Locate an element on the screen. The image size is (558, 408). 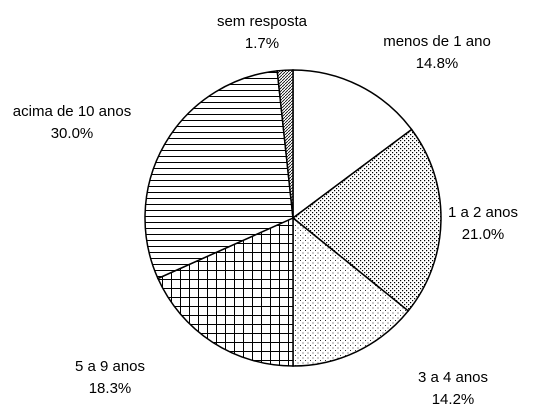
slice-label: 5 a 9 anos is located at coordinates (110, 366).